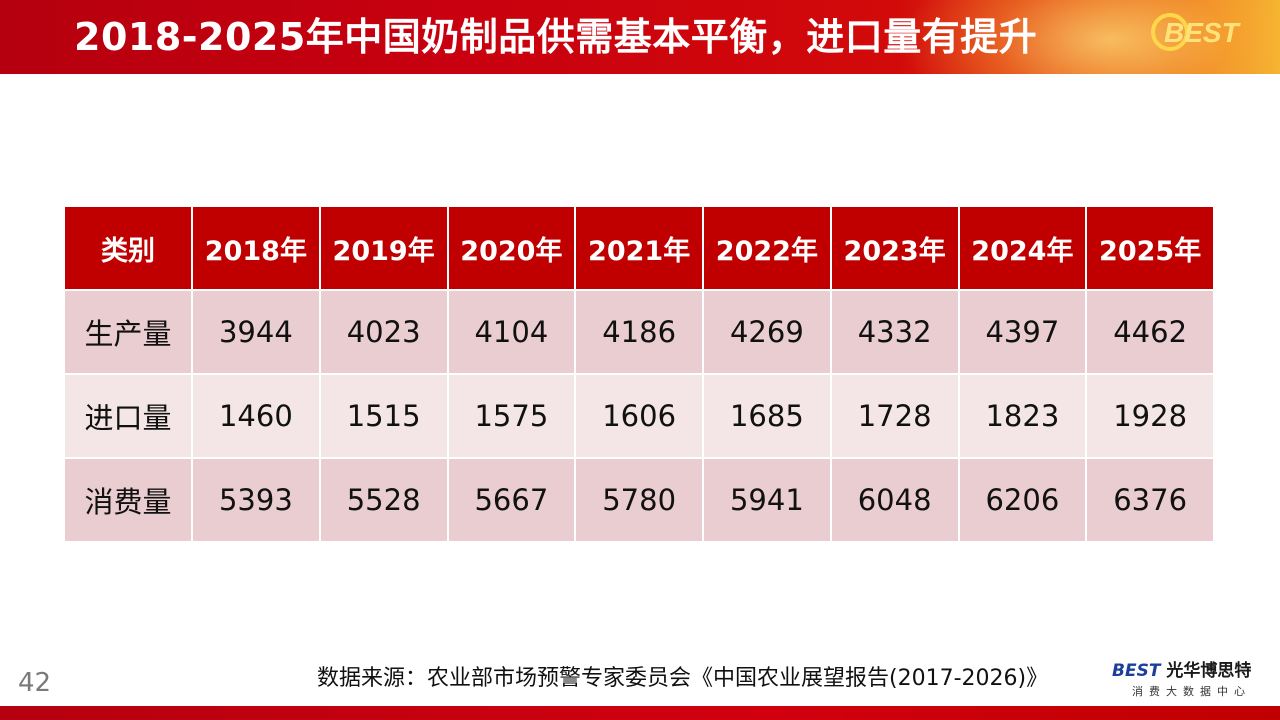 The image size is (1280, 720). I want to click on header-year: 2019年, so click(383, 248).